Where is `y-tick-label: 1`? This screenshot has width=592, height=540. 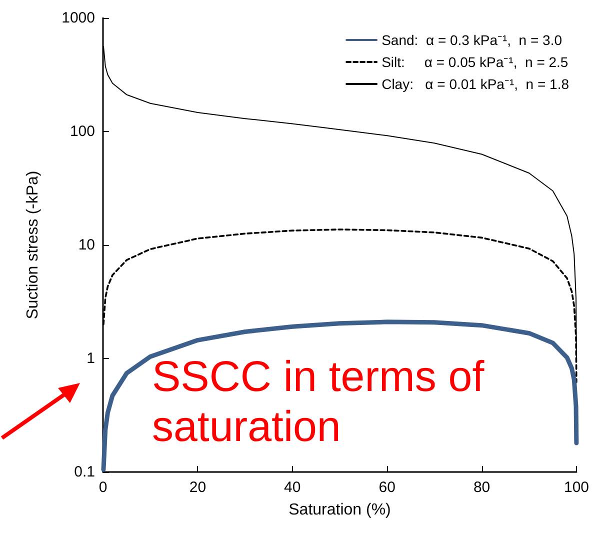
y-tick-label: 1 is located at coordinates (90, 358).